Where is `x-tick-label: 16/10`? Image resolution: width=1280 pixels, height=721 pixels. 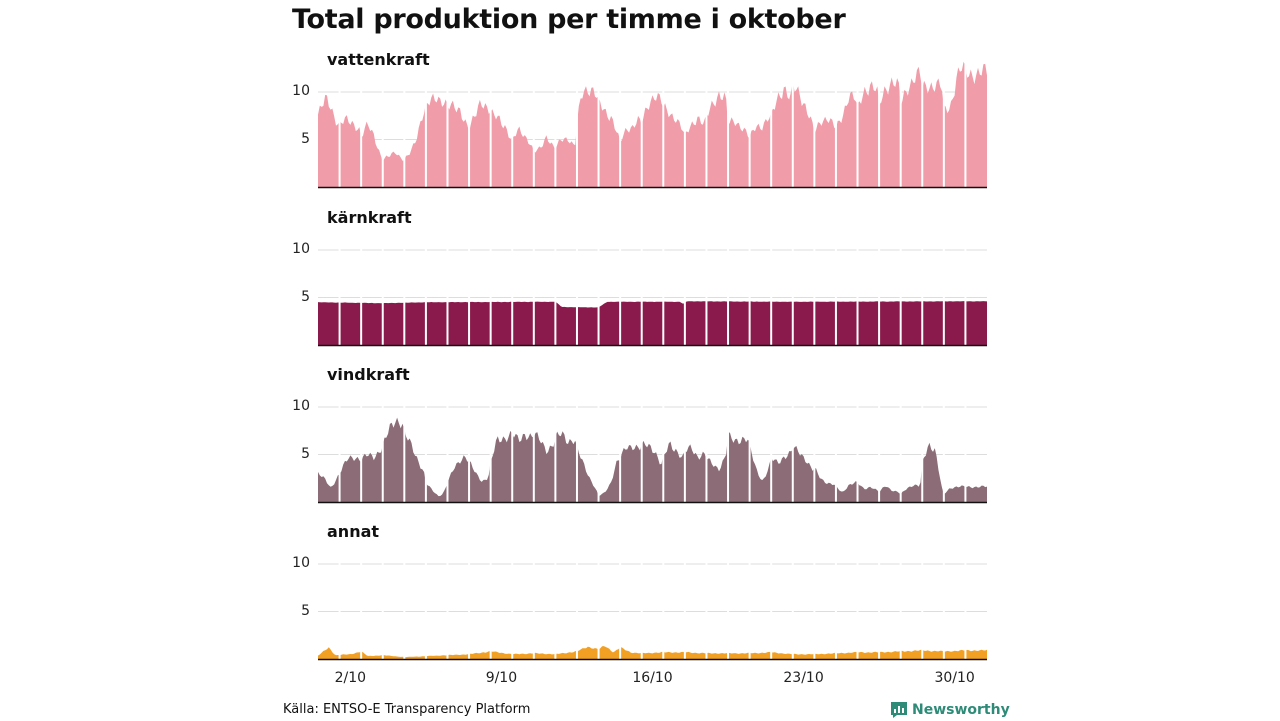 x-tick-label: 16/10 is located at coordinates (652, 678).